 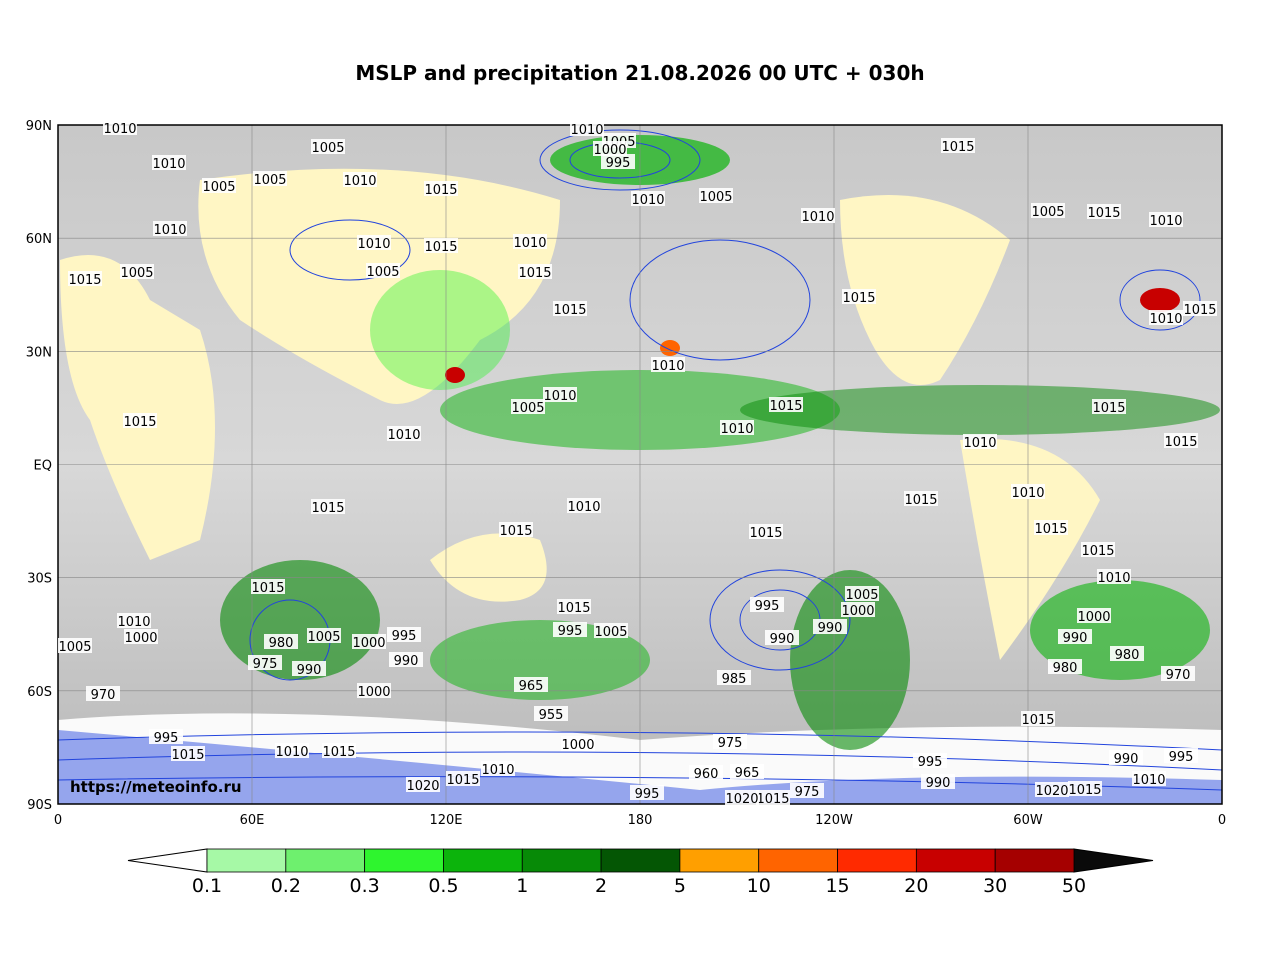 What do you see at coordinates (706, 774) in the screenshot?
I see `isobar-label: 960` at bounding box center [706, 774].